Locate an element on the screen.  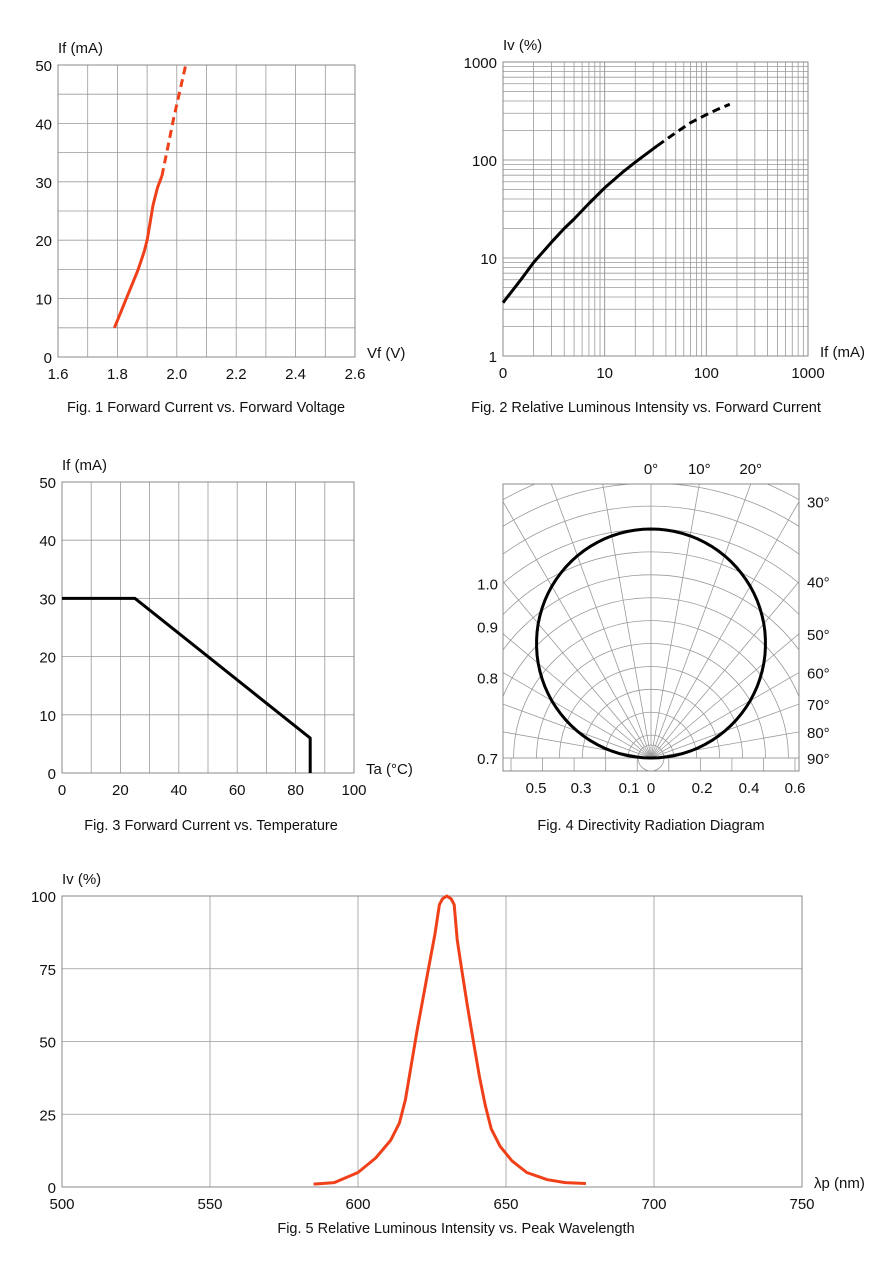
bottom-scale-label: 0.5 is located at coordinates (536, 788).